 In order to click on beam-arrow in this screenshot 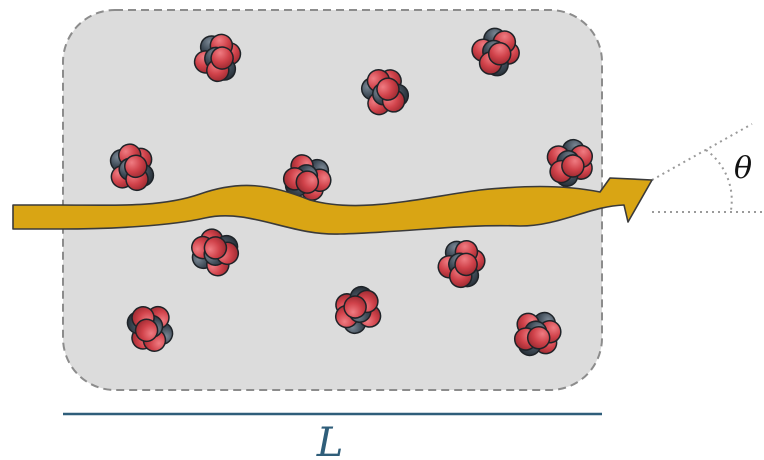, I will do `click(332, 206)`.